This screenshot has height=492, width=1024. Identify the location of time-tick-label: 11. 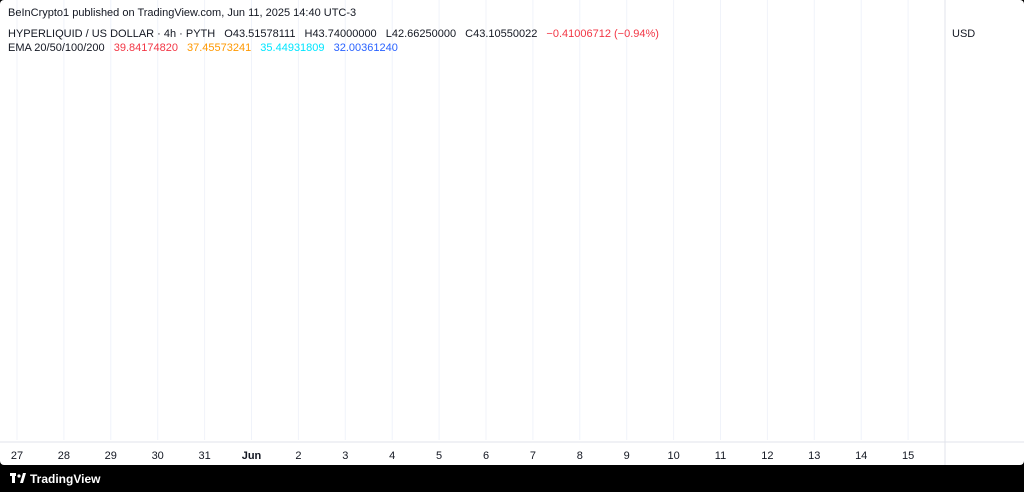
(720, 456).